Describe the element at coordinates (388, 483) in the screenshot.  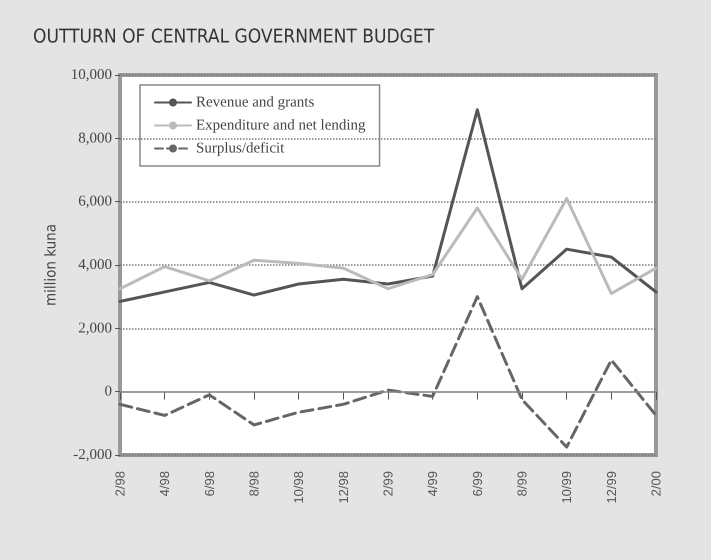
I see `x-tick-label: 2/99` at that location.